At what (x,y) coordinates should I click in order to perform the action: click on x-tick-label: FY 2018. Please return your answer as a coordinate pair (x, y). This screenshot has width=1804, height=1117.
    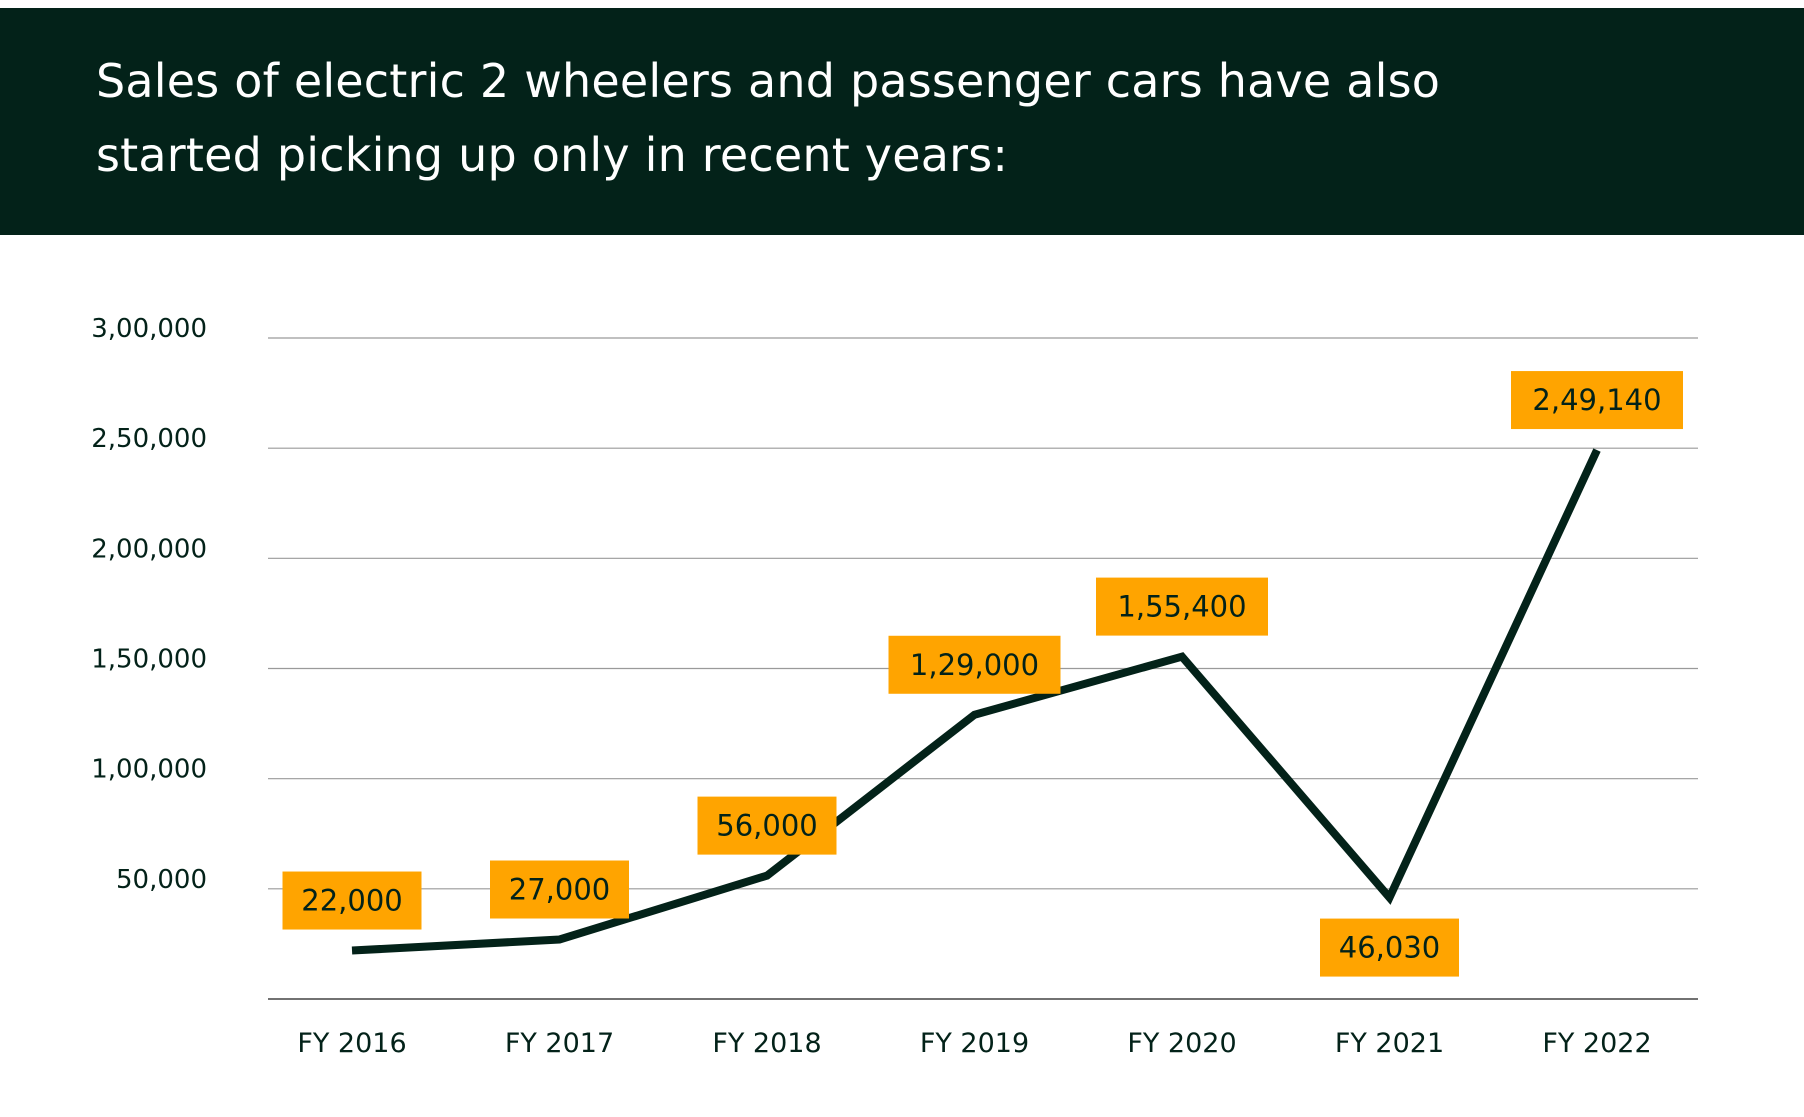
    Looking at the image, I should click on (766, 1043).